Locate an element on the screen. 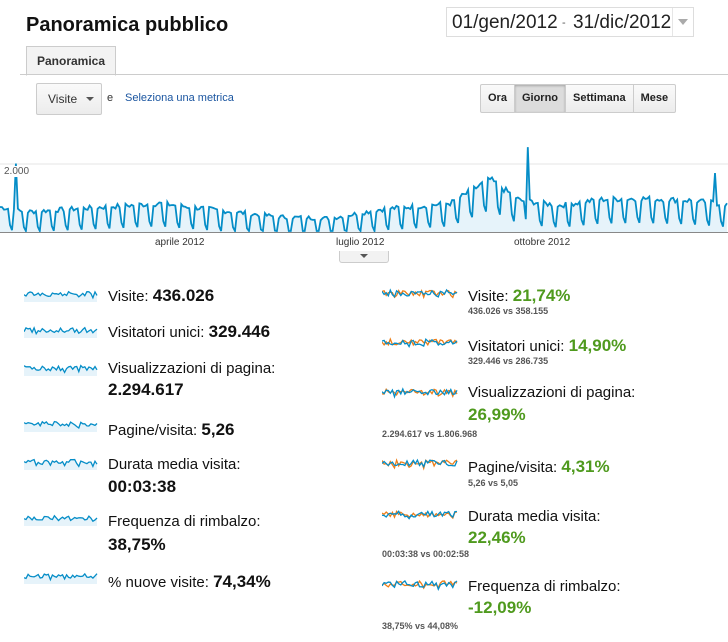 This screenshot has height=642, width=728. summary-visits: Visite: 436.026 is located at coordinates (161, 296).